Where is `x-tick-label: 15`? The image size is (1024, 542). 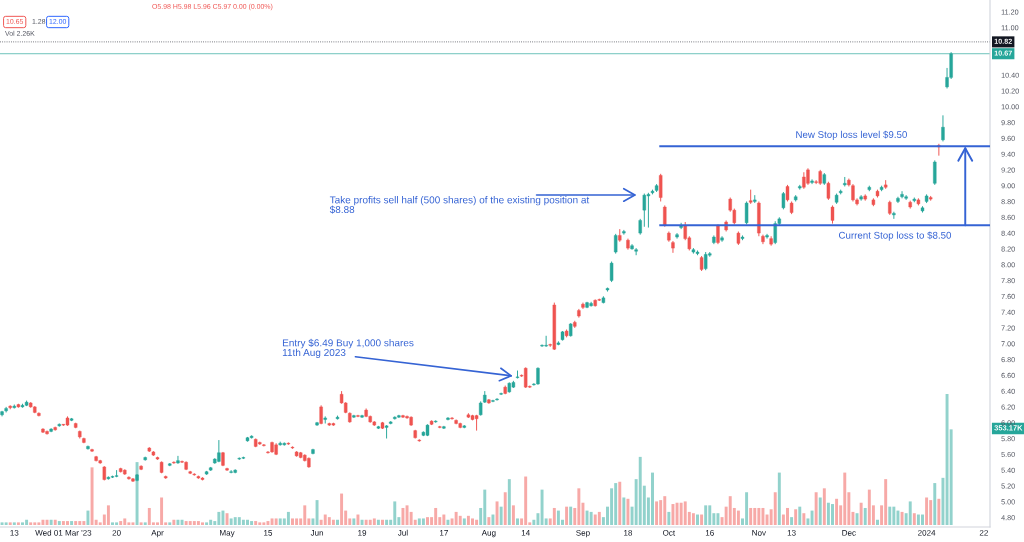
x-tick-label: 15 is located at coordinates (268, 533).